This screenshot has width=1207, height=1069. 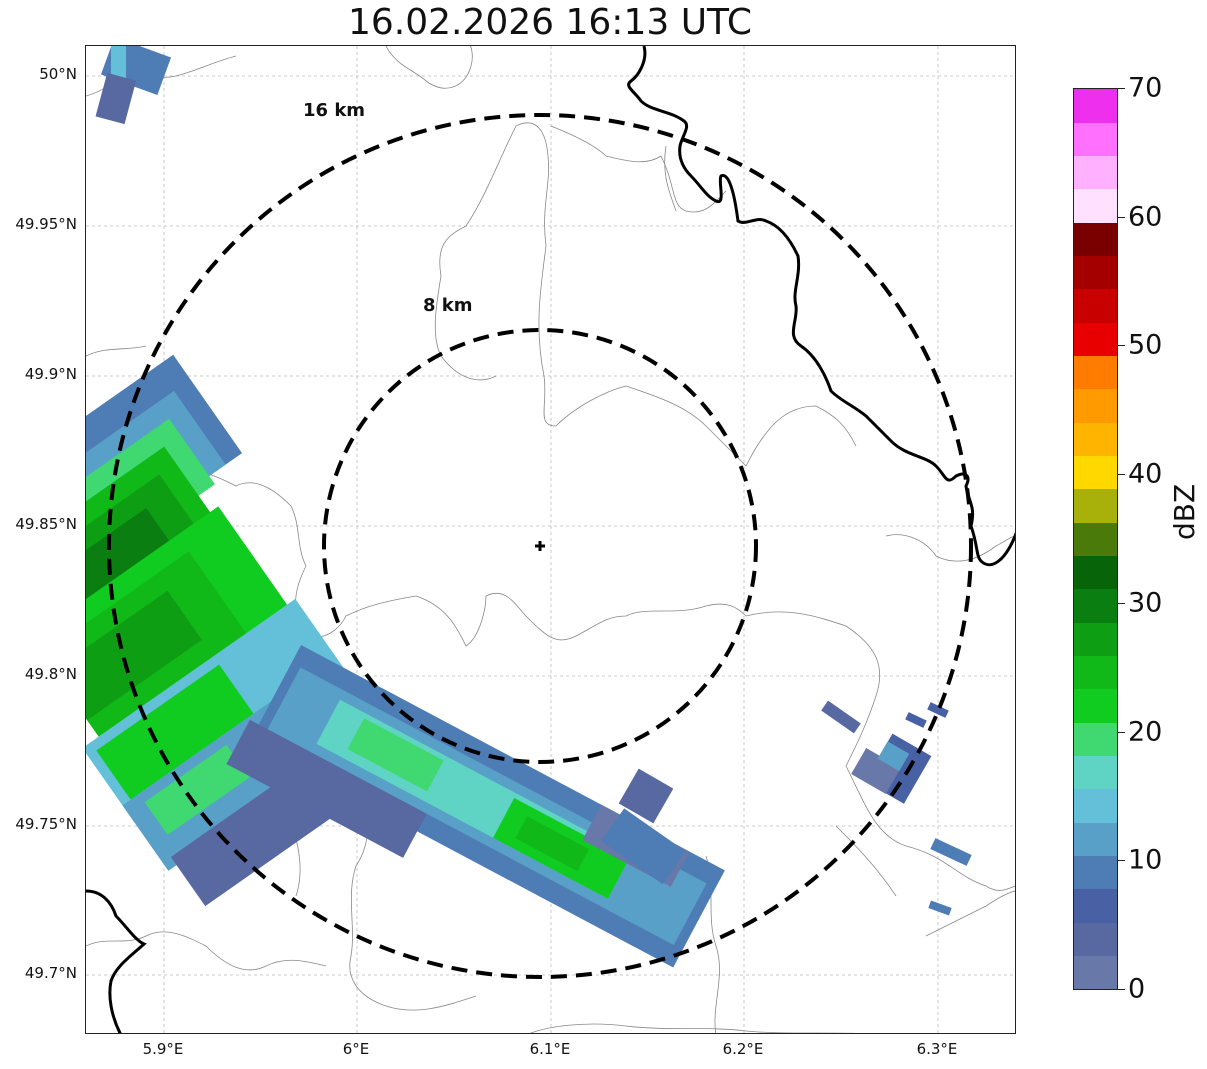 What do you see at coordinates (46, 524) in the screenshot?
I see `lat-tick-label: 49.85°N` at bounding box center [46, 524].